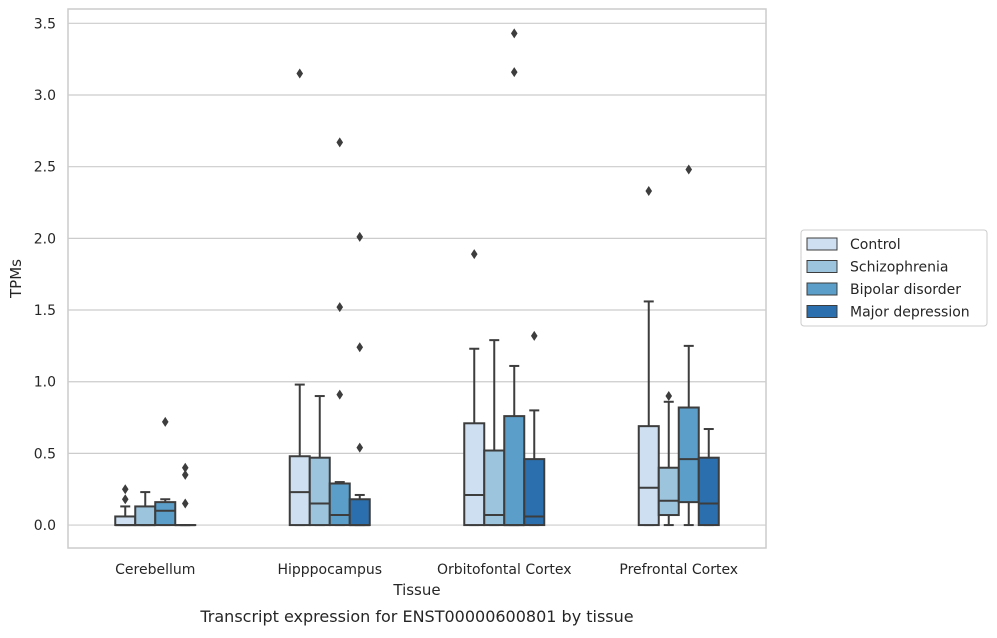 The width and height of the screenshot is (997, 638). I want to click on x-tick-label: Orbitofontal Cortex, so click(504, 570).